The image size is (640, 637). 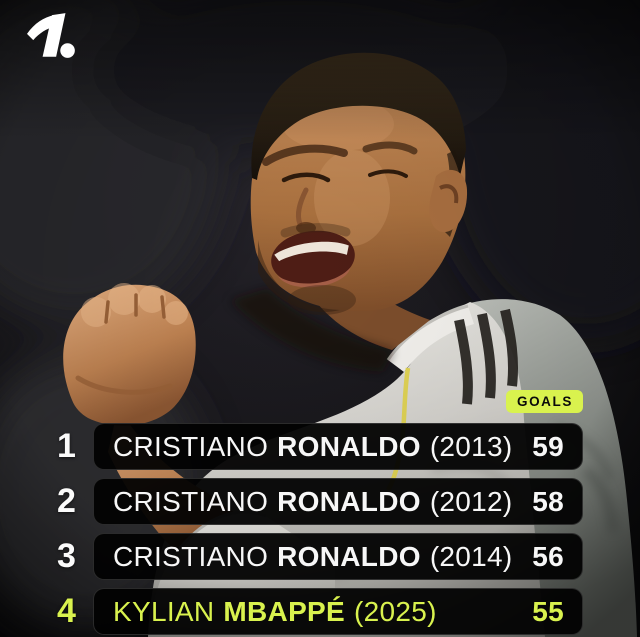 I want to click on player-first-name: KYLIAN, so click(x=164, y=611).